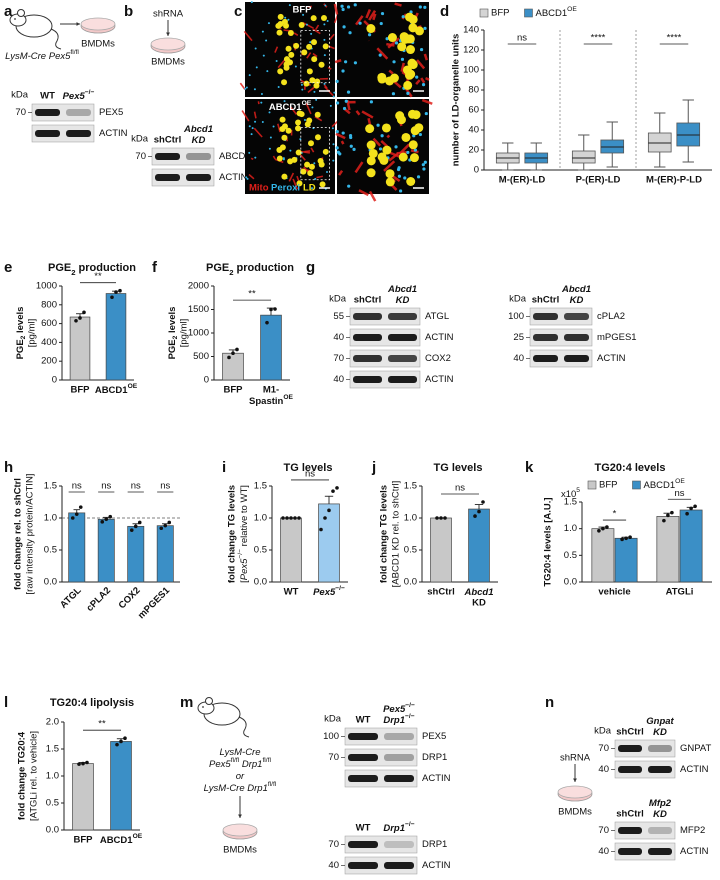  What do you see at coordinates (238, 11) in the screenshot?
I see `panel-letter: c` at bounding box center [238, 11].